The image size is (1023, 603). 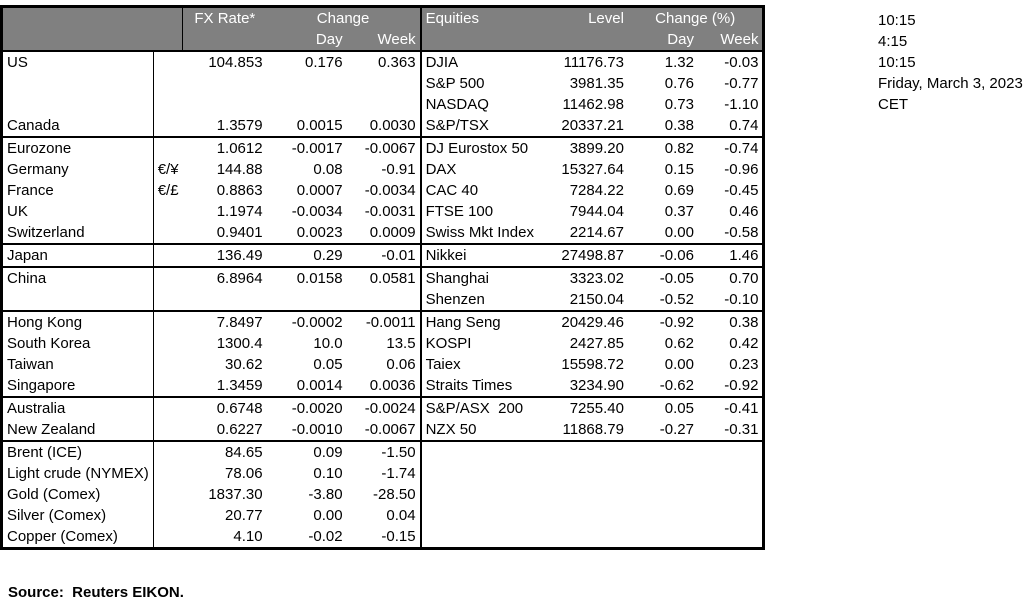 I want to click on timestamp-asia: 4:15, so click(x=893, y=41).